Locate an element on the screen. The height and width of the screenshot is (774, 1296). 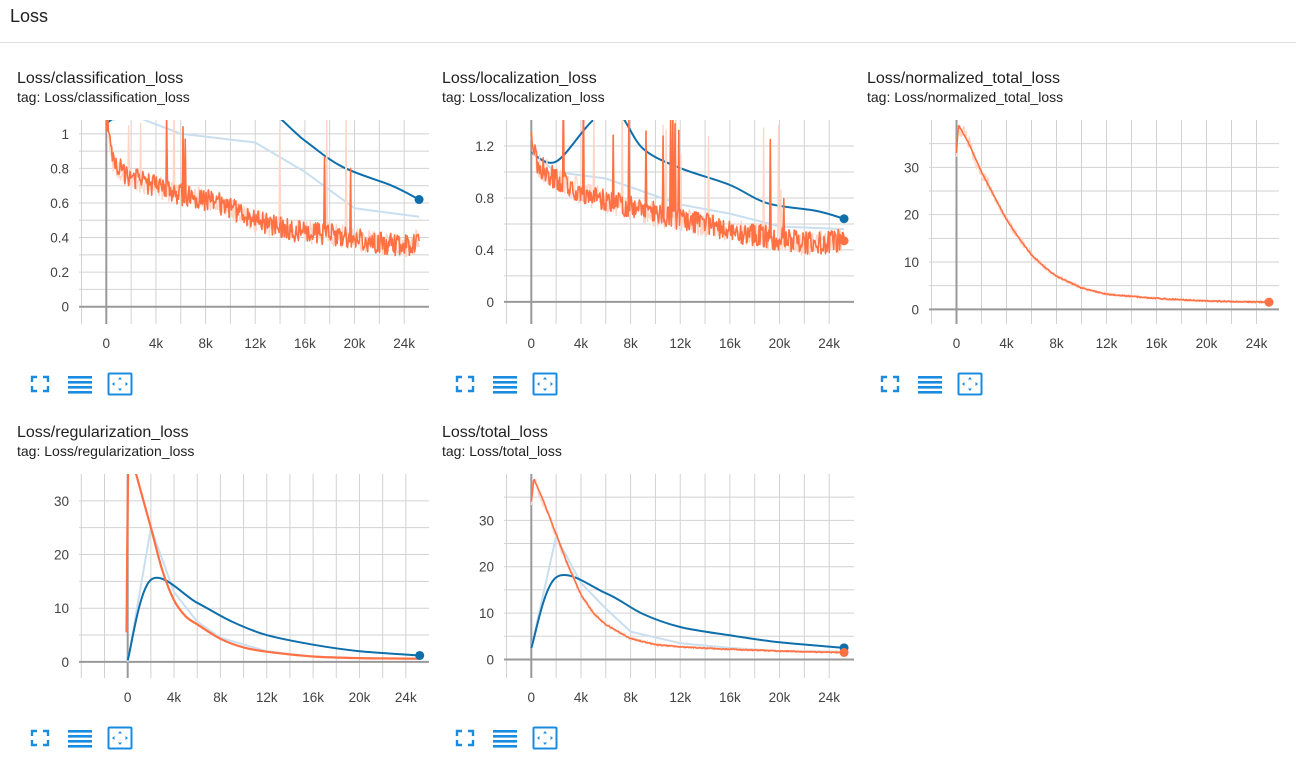
section-header: Loss is located at coordinates (648, 21).